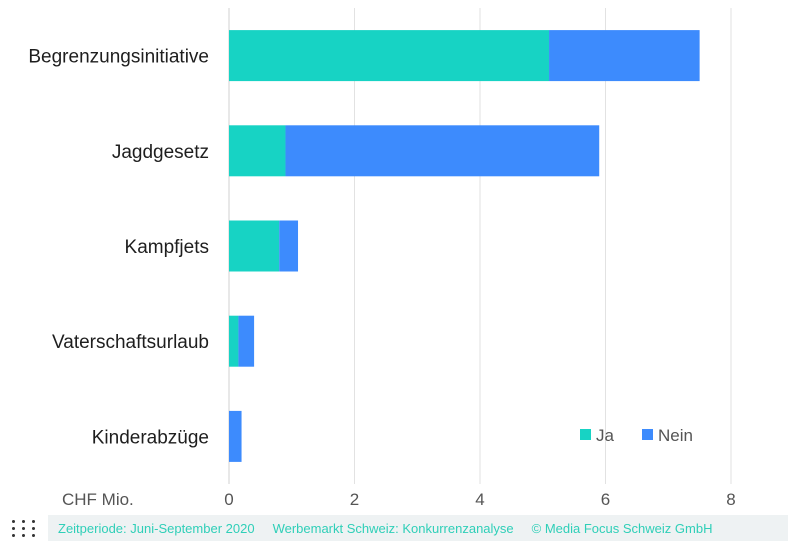  What do you see at coordinates (675, 435) in the screenshot?
I see `legend-label-nein: Nein` at bounding box center [675, 435].